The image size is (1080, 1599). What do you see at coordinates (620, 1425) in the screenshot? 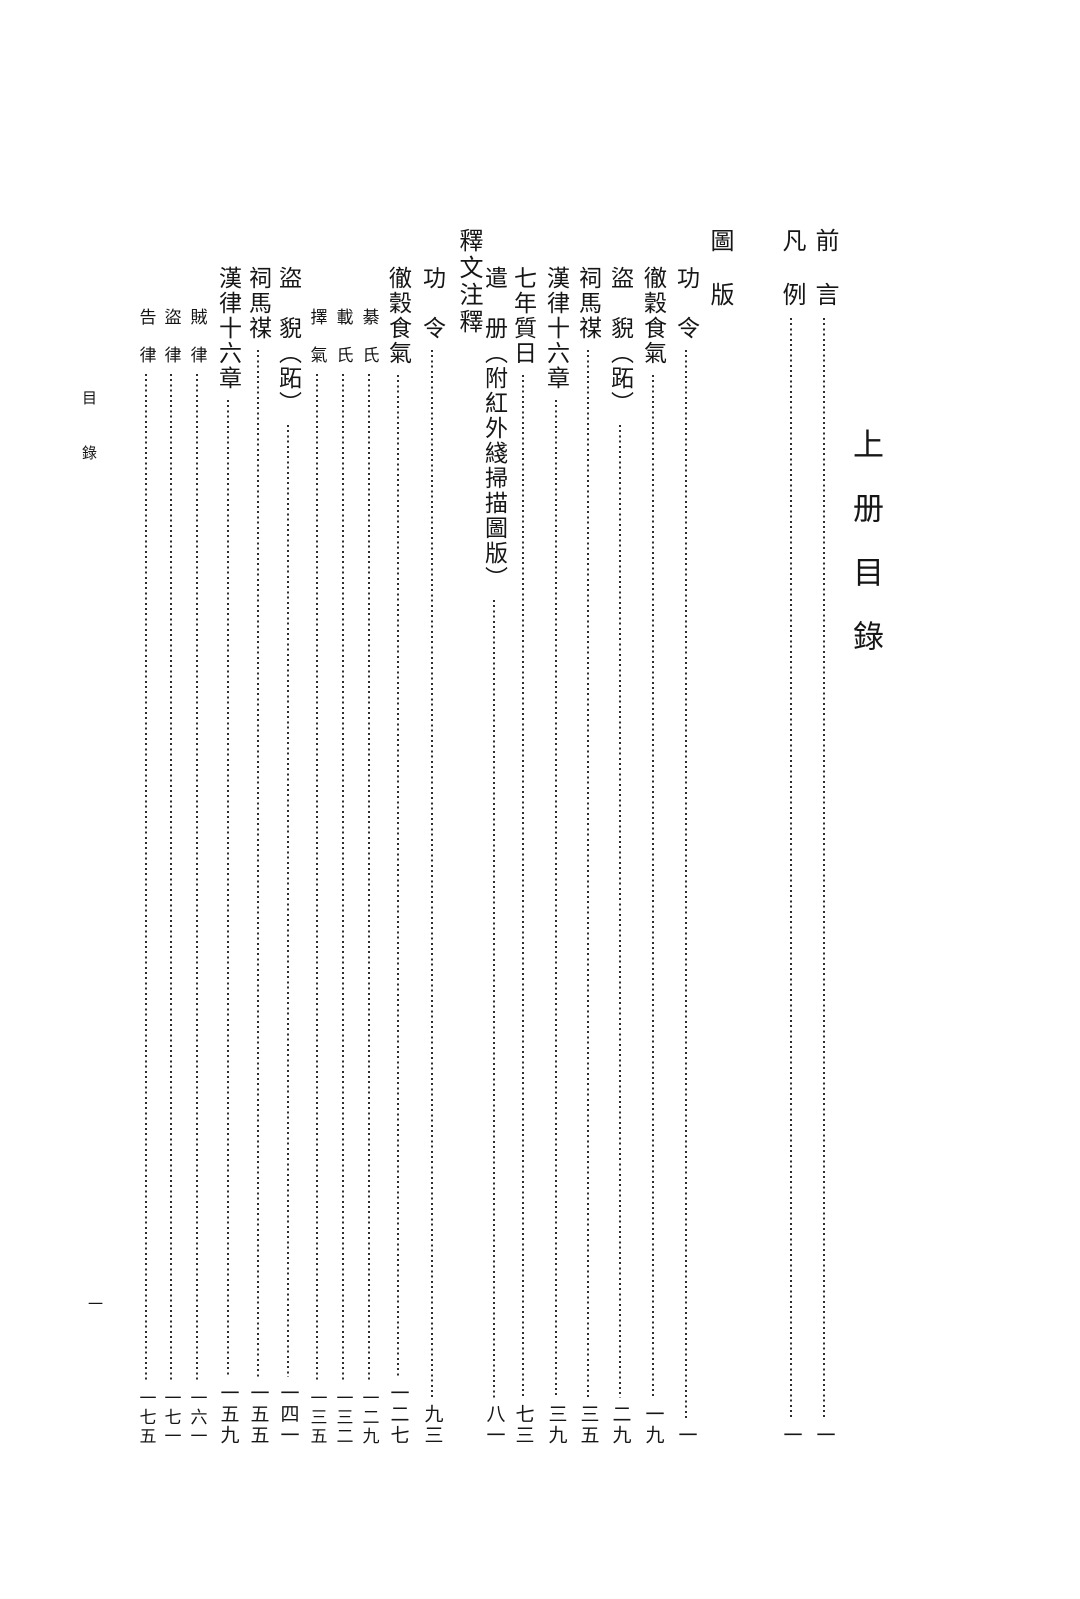
I see `toc-entry-page: 二九` at bounding box center [620, 1425].